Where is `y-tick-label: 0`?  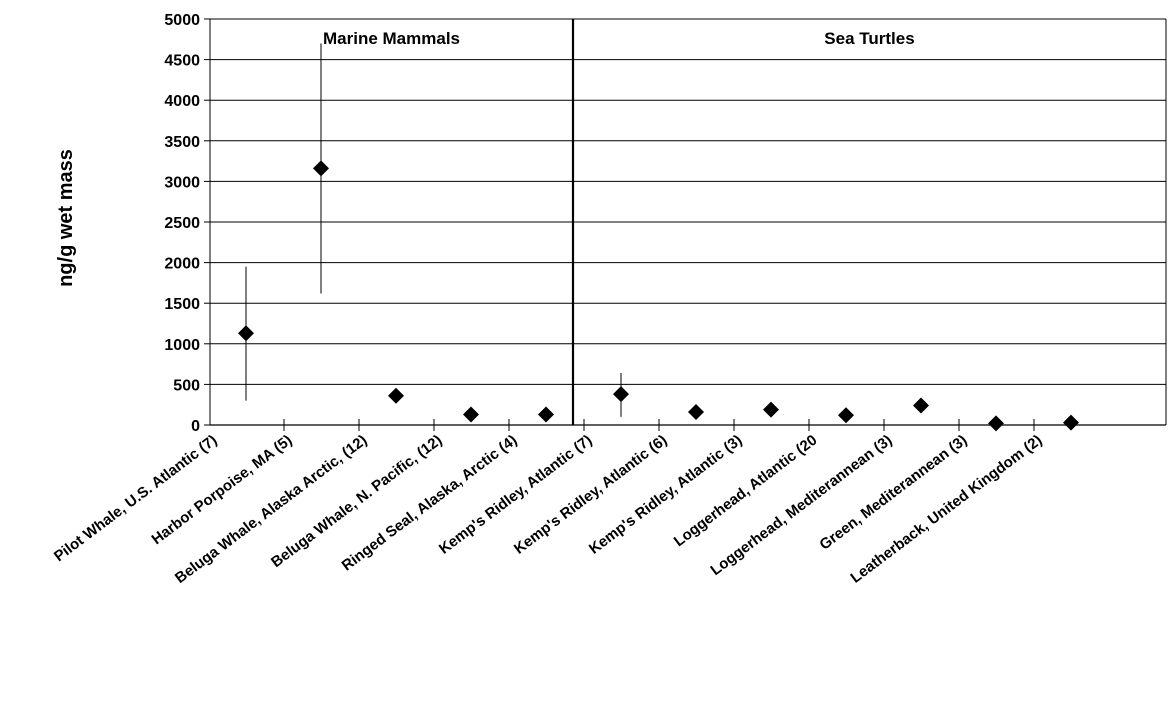
y-tick-label: 0 is located at coordinates (195, 426).